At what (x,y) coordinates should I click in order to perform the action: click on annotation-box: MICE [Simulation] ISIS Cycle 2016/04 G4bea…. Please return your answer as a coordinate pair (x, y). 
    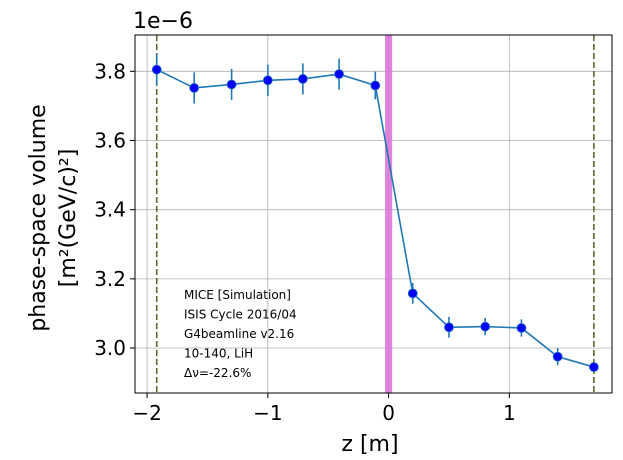
    Looking at the image, I should click on (240, 334).